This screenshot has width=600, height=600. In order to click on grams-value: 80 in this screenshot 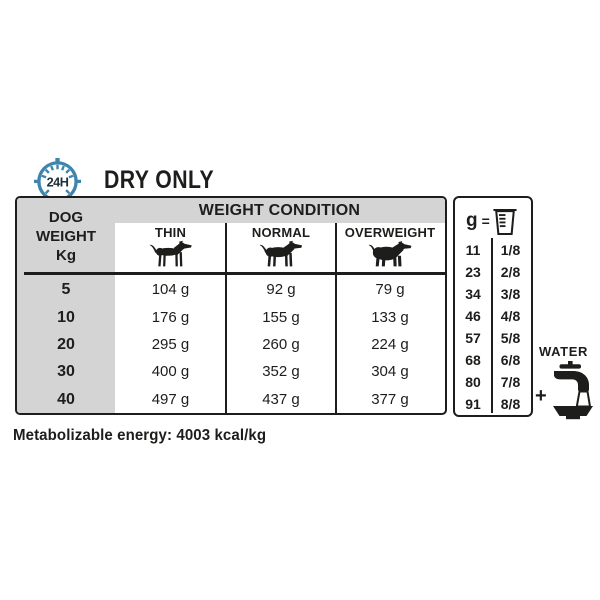, I will do `click(473, 382)`.